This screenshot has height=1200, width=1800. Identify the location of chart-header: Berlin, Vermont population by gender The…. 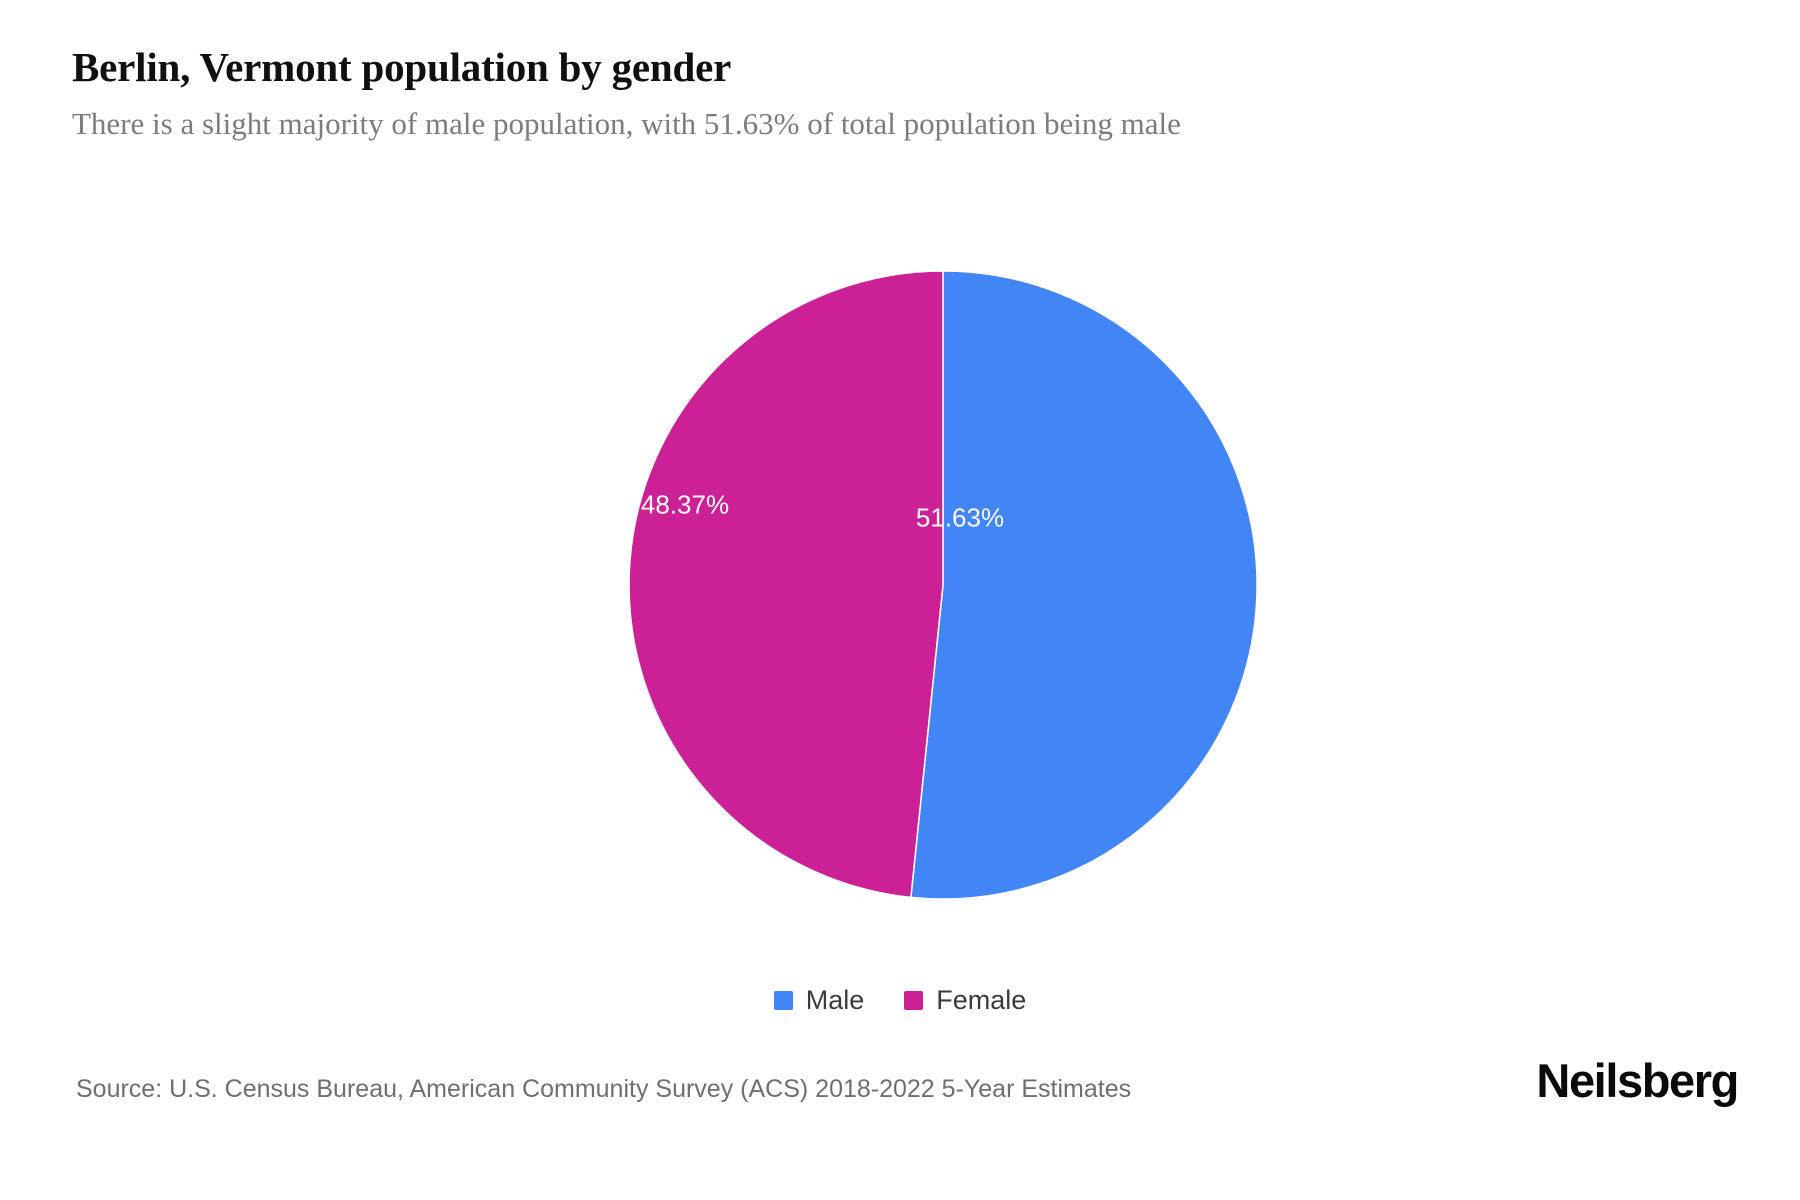
(902, 93).